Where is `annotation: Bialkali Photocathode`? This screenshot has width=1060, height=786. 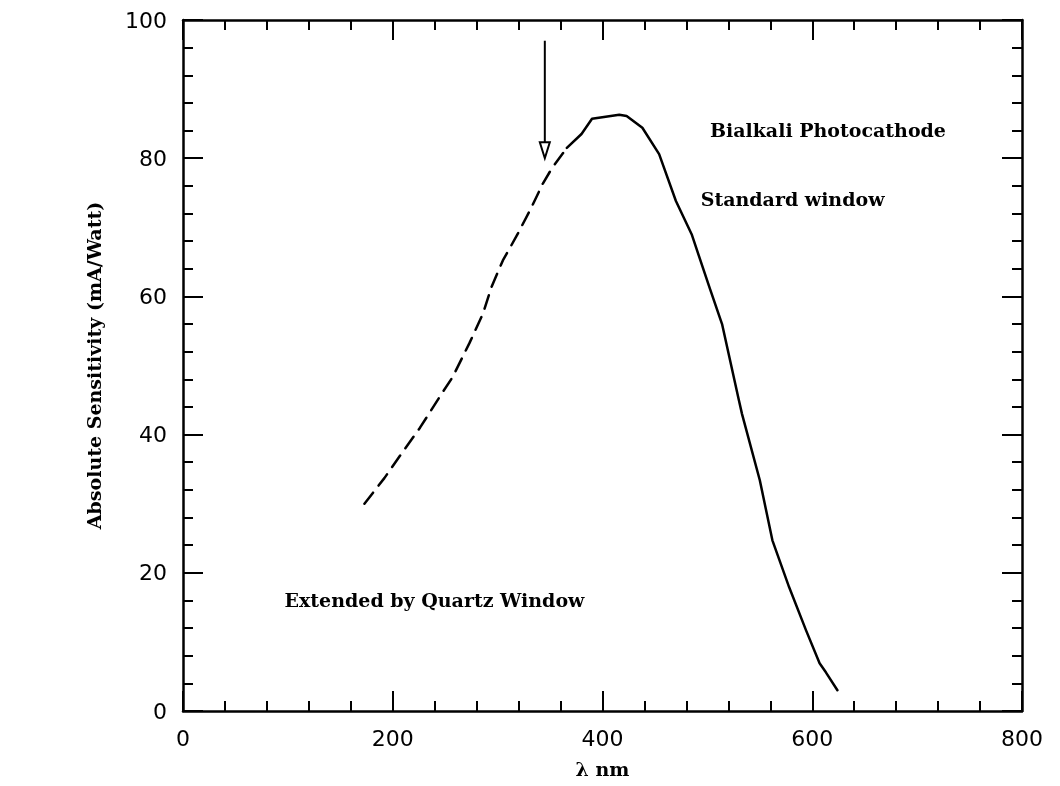 annotation: Bialkali Photocathode is located at coordinates (827, 129).